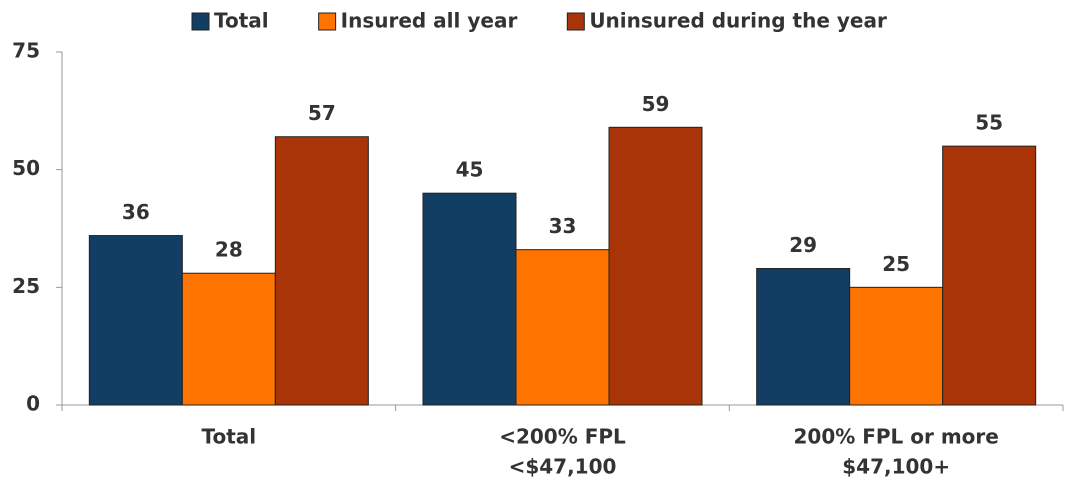 The height and width of the screenshot is (481, 1065). I want to click on y-tick-label: 0, so click(33, 404).